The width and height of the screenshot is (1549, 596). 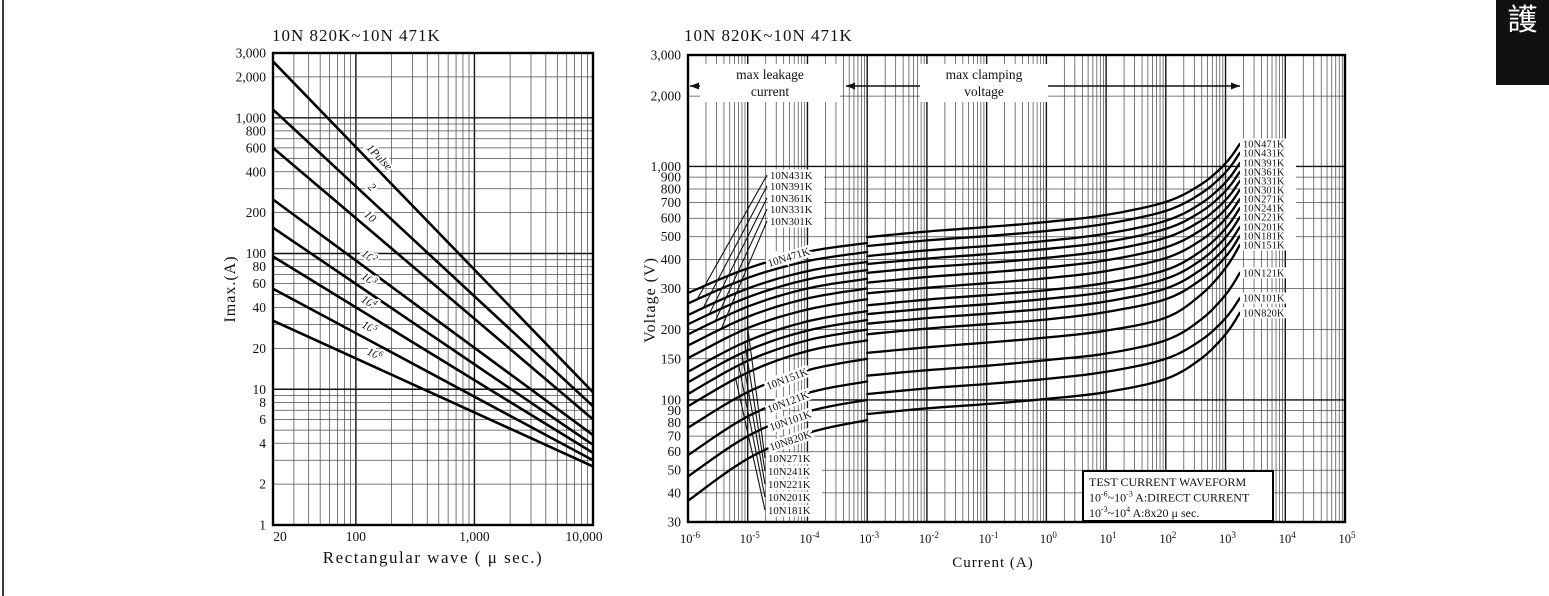 What do you see at coordinates (770, 74) in the screenshot?
I see `annotation-text: max leakage` at bounding box center [770, 74].